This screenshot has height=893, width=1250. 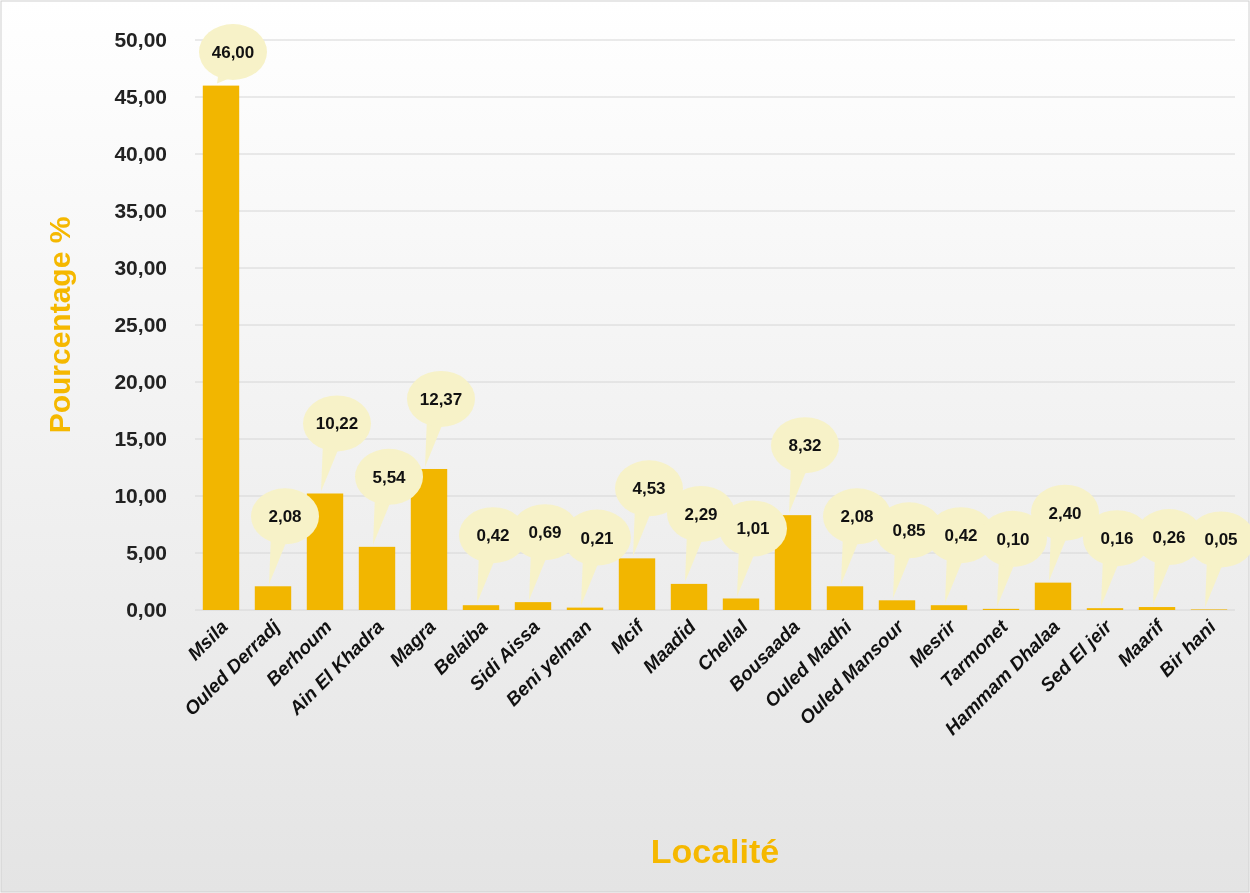 I want to click on y-tick-label: 45,00, so click(x=140, y=97).